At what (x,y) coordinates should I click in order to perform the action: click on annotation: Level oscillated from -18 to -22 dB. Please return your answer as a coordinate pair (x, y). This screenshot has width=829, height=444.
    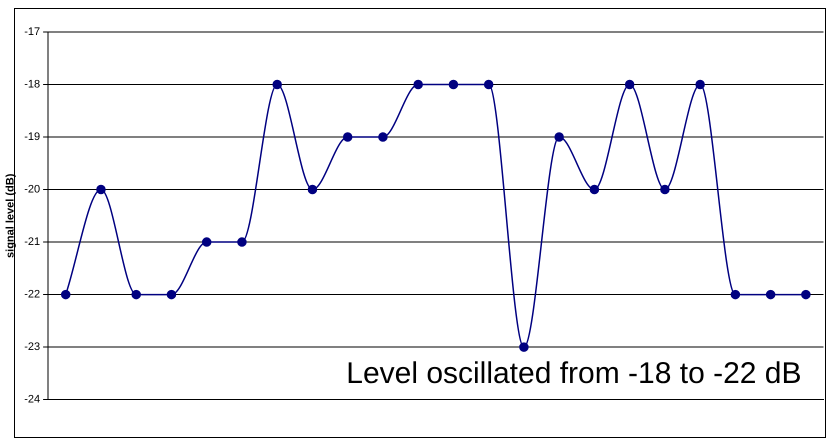
    Looking at the image, I should click on (574, 373).